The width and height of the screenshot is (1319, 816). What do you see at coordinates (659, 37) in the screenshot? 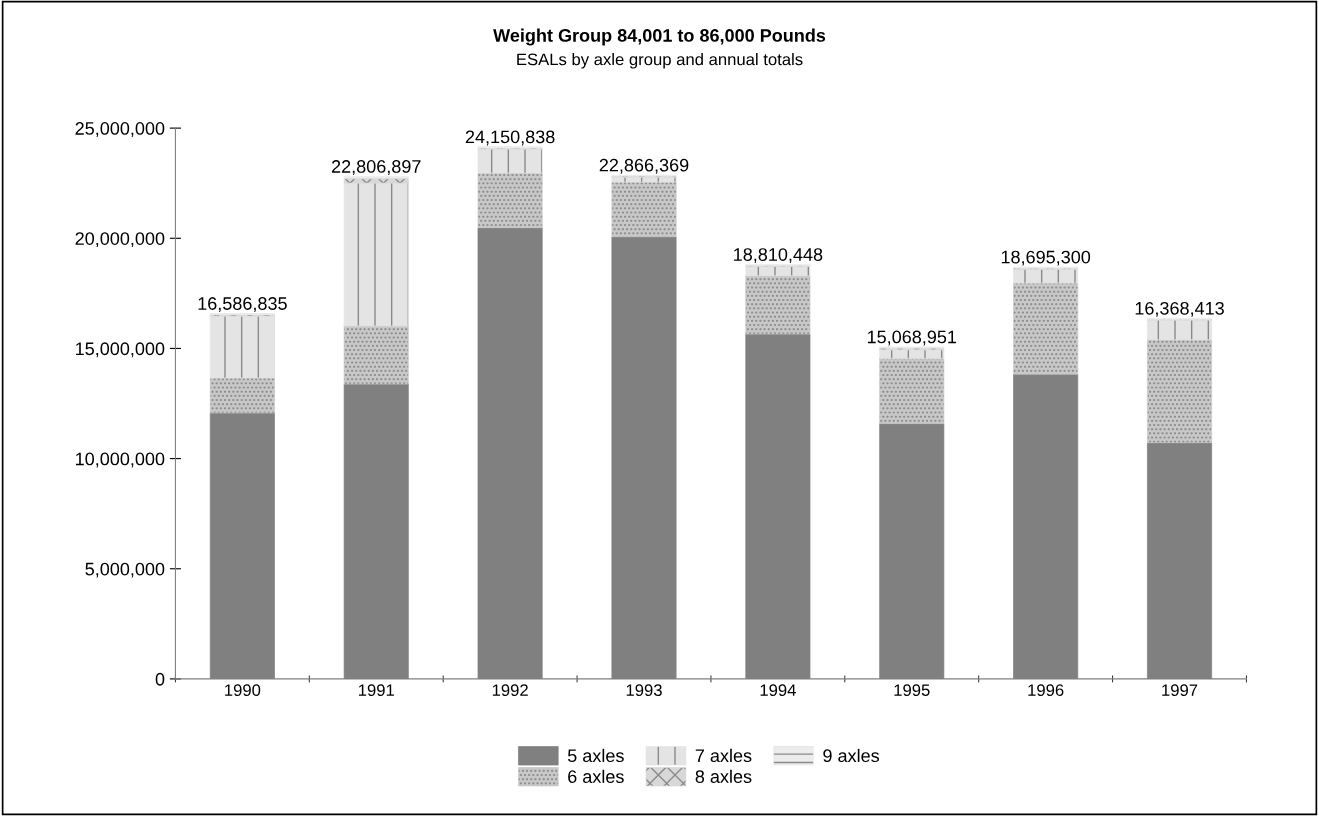
I see `chart-title: Weight Group 84,001 to 86,000 Pounds` at bounding box center [659, 37].